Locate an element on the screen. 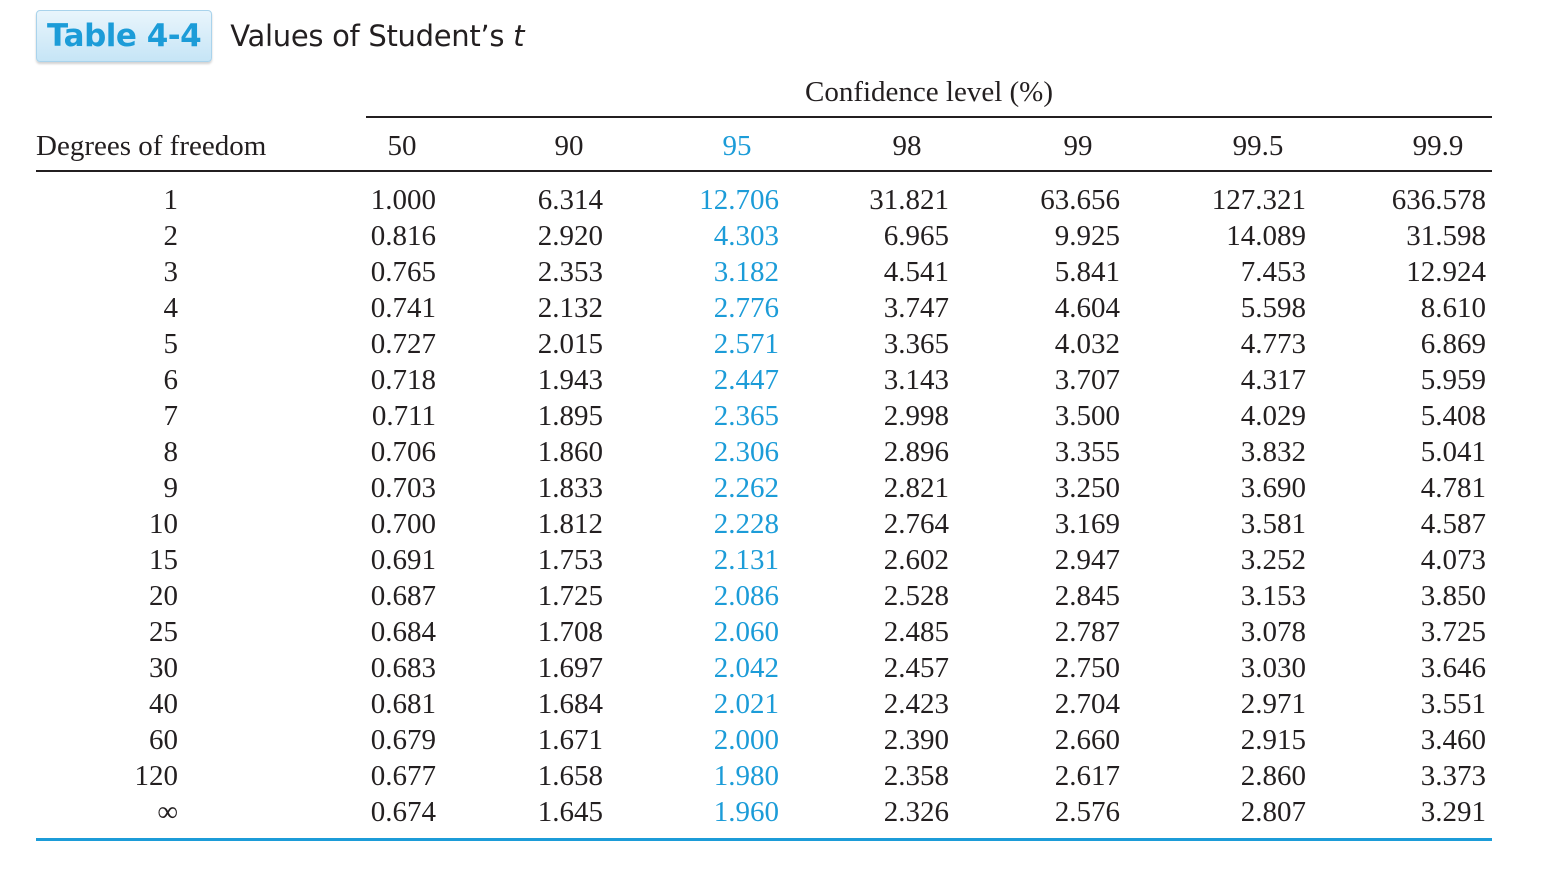 Image resolution: width=1544 pixels, height=869 pixels. t-value-cell: 0.677 is located at coordinates (403, 776).